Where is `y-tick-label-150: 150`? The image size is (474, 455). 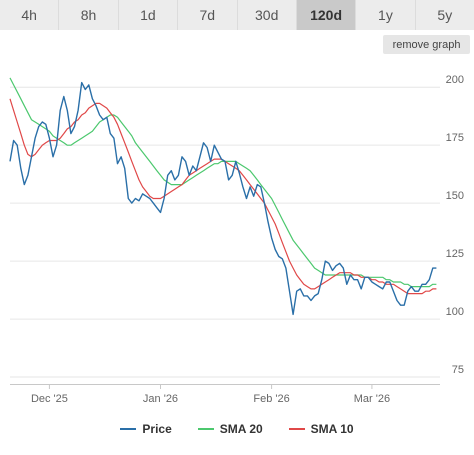
y-tick-label-150: 150 is located at coordinates (455, 196).